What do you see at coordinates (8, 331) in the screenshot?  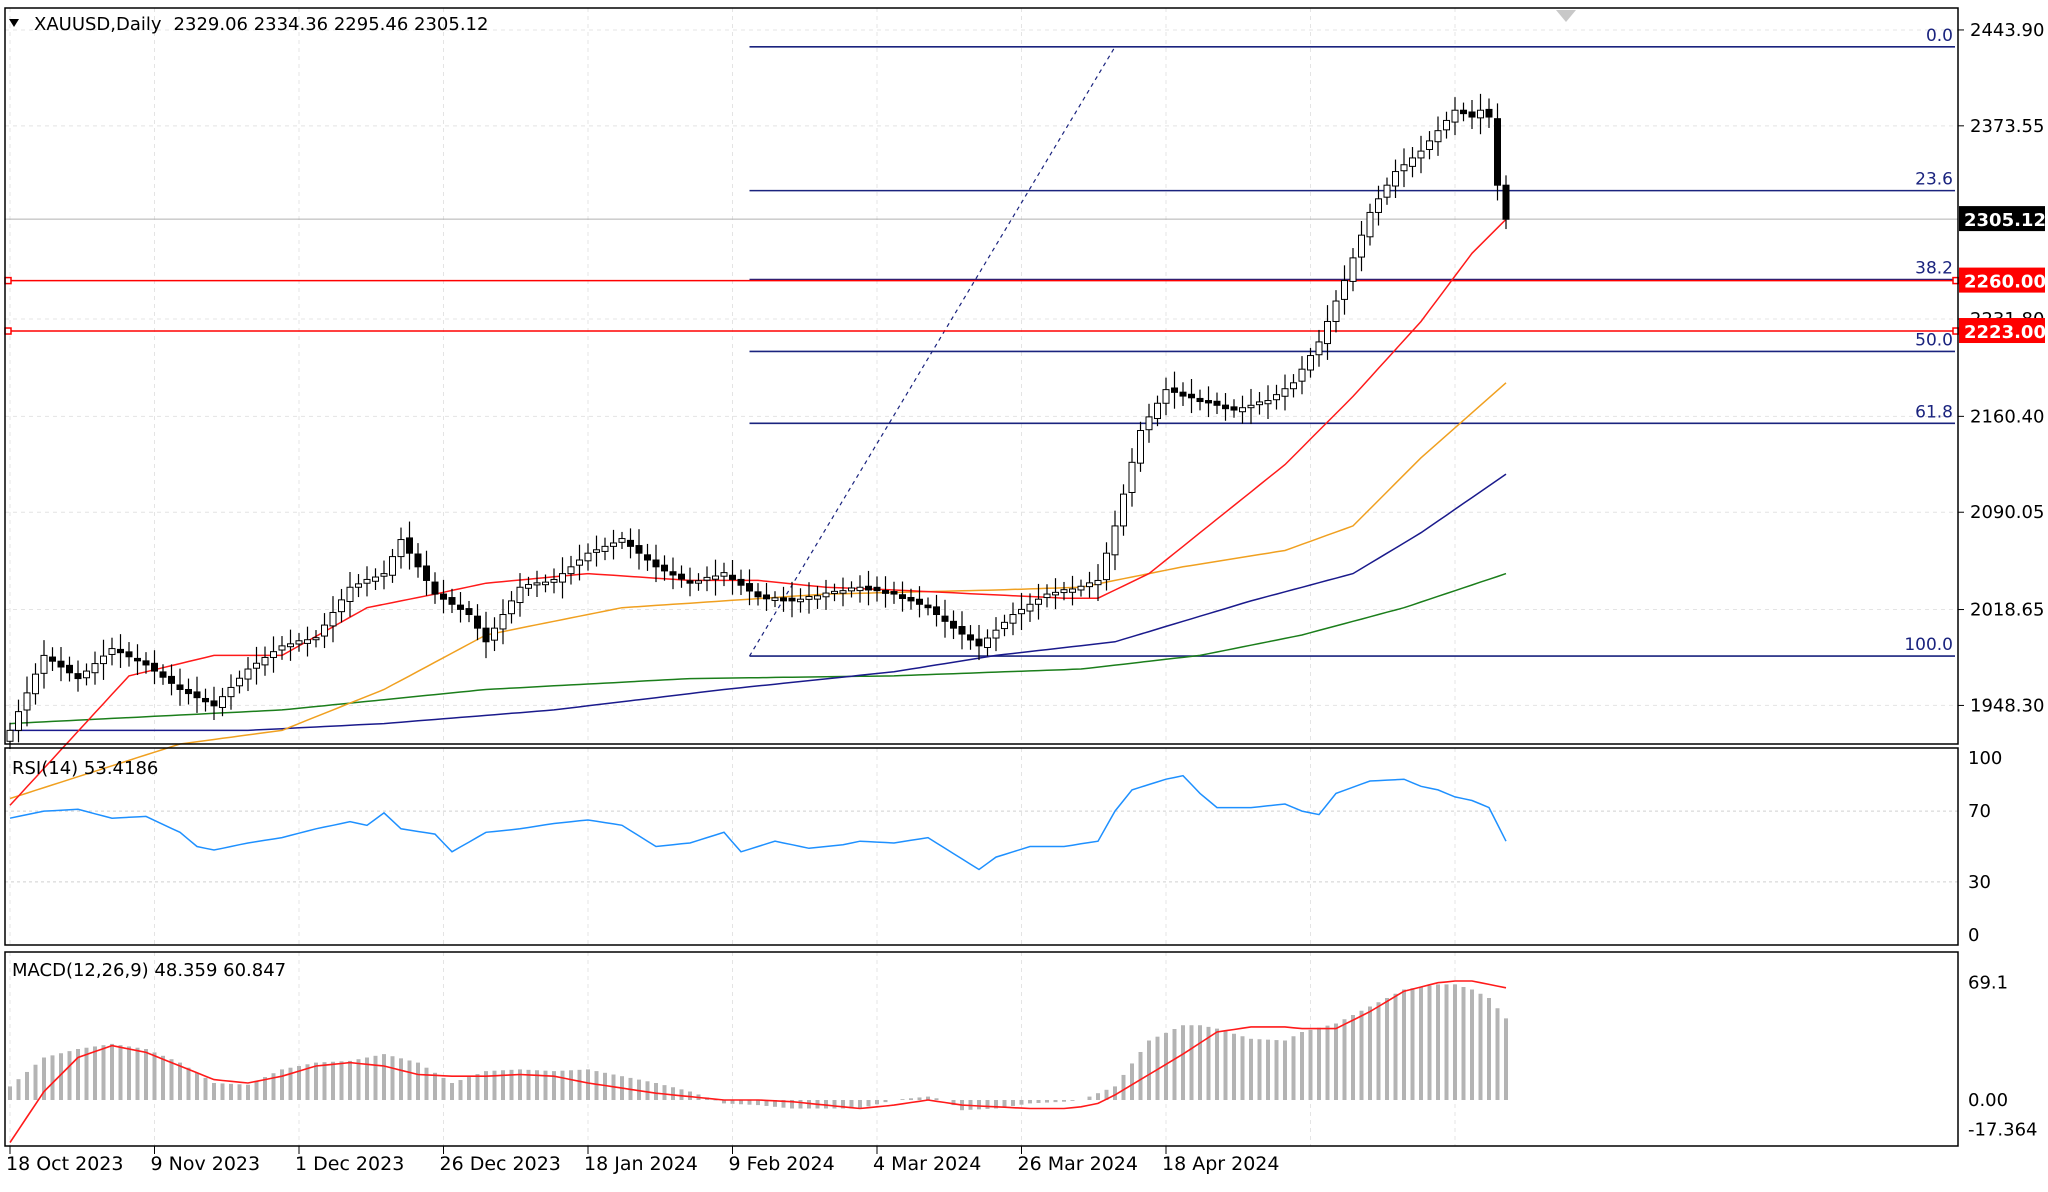 I see `level-handle-left` at bounding box center [8, 331].